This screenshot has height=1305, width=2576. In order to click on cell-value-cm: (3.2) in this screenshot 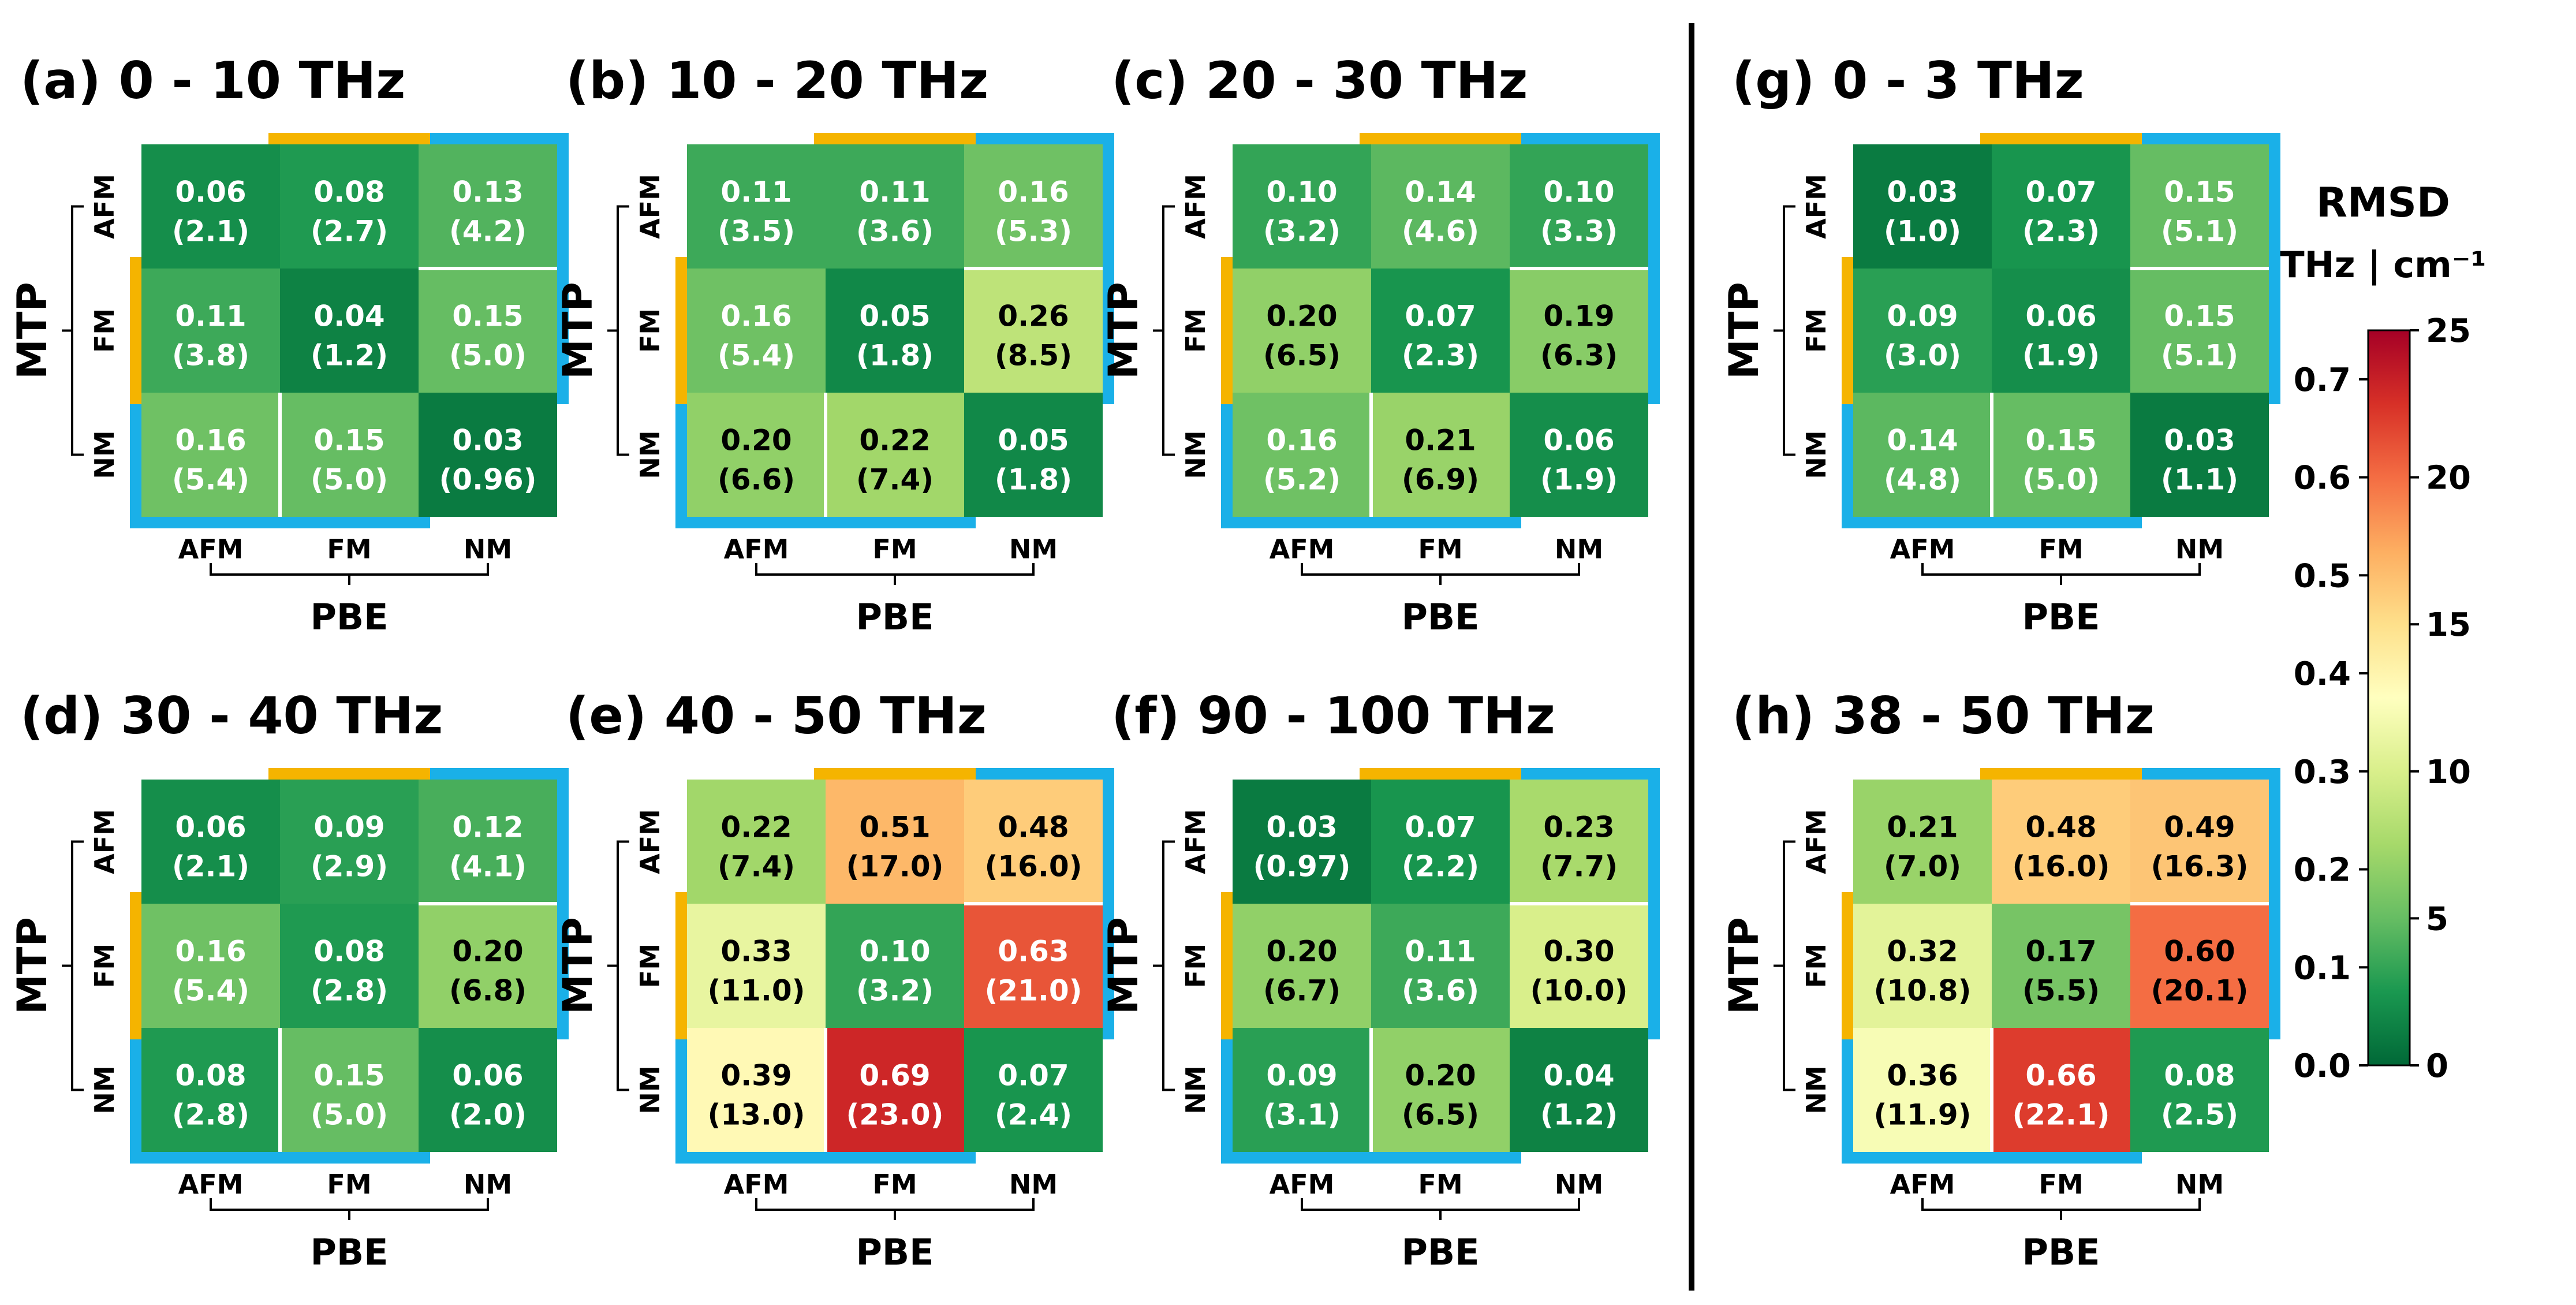, I will do `click(895, 991)`.